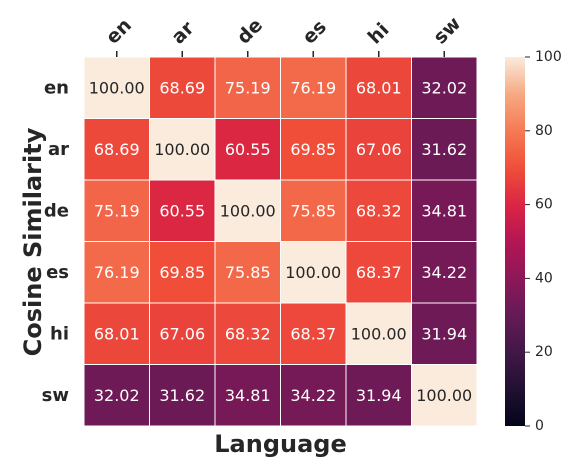  I want to click on heatmap-cell-en-es, so click(313, 87).